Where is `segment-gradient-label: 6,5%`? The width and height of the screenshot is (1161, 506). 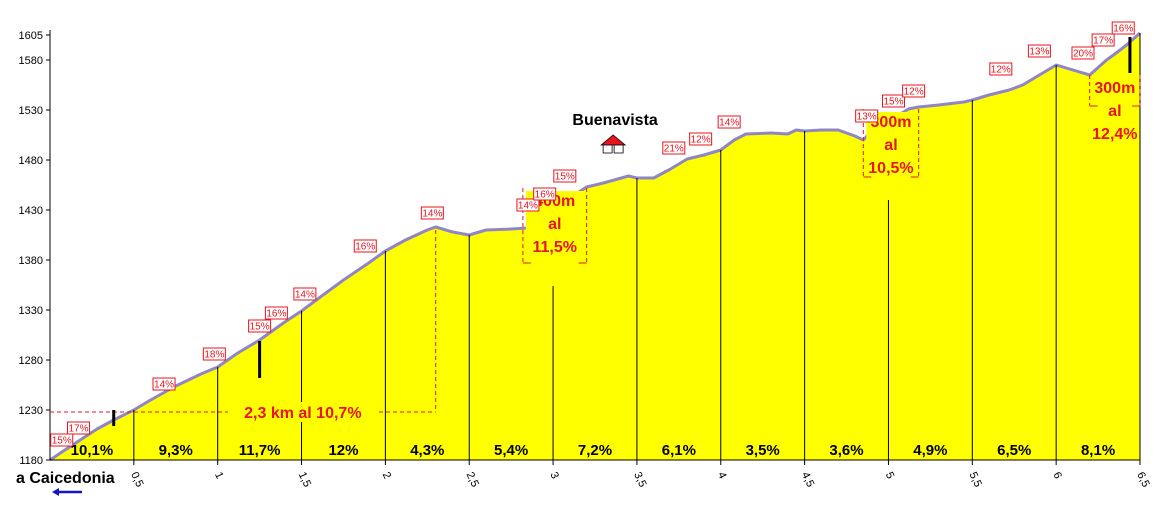
segment-gradient-label: 6,5% is located at coordinates (1014, 450).